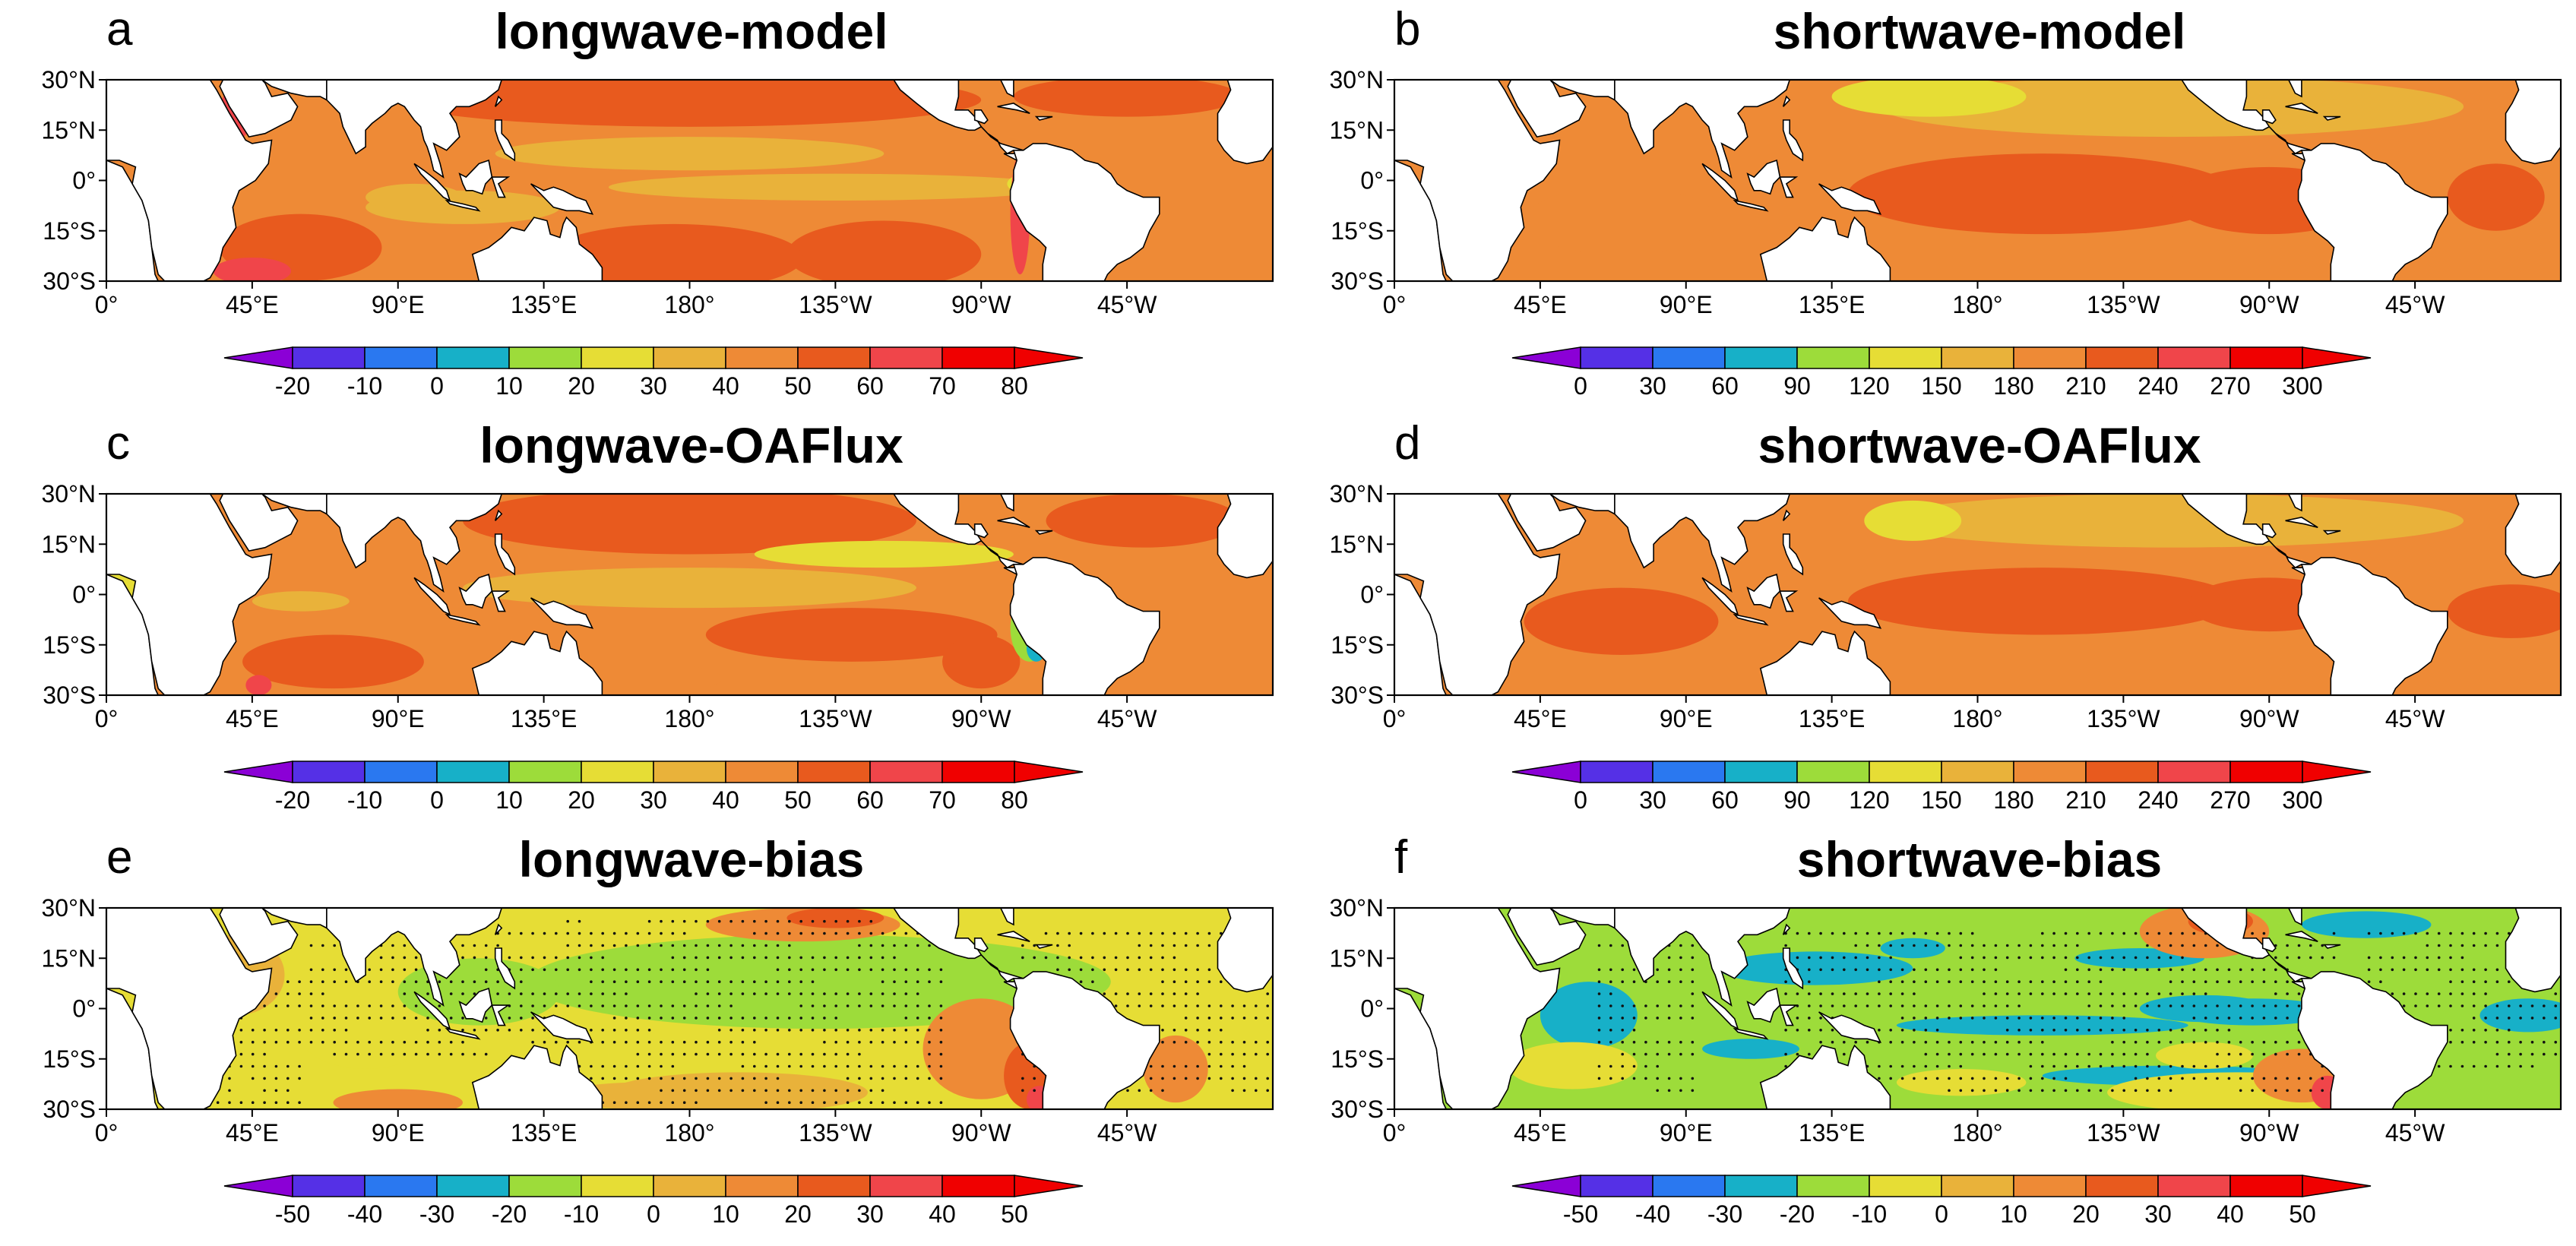  What do you see at coordinates (475, 177) in the screenshot?
I see `land-borneo` at bounding box center [475, 177].